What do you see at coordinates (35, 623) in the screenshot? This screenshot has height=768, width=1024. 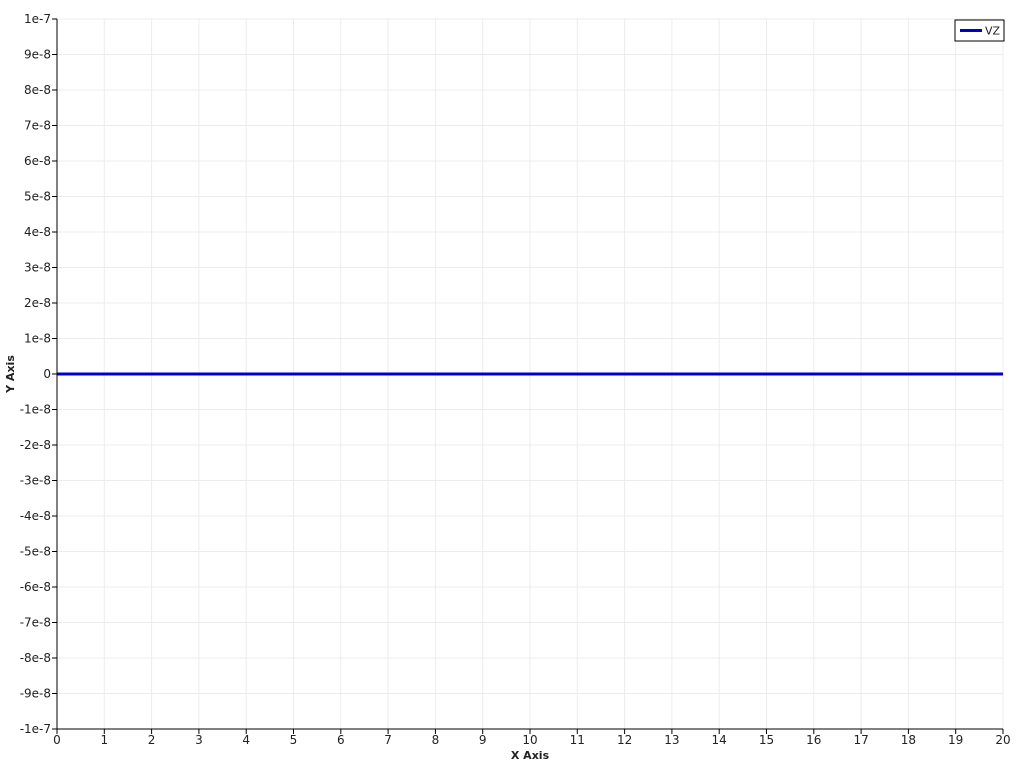 I see `y-tick-label: -7e-8` at bounding box center [35, 623].